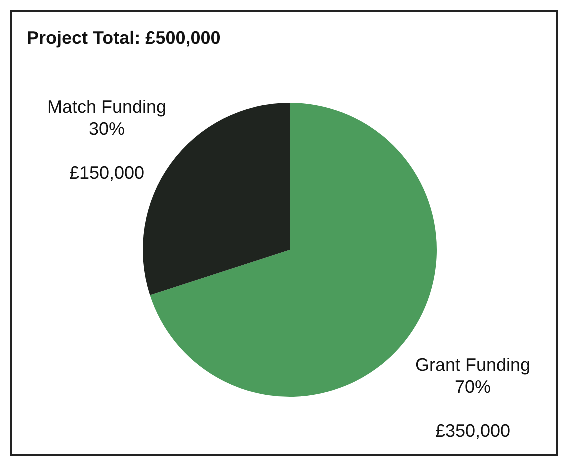 This screenshot has height=466, width=572. Describe the element at coordinates (107, 151) in the screenshot. I see `text: 30% £150,000` at that location.